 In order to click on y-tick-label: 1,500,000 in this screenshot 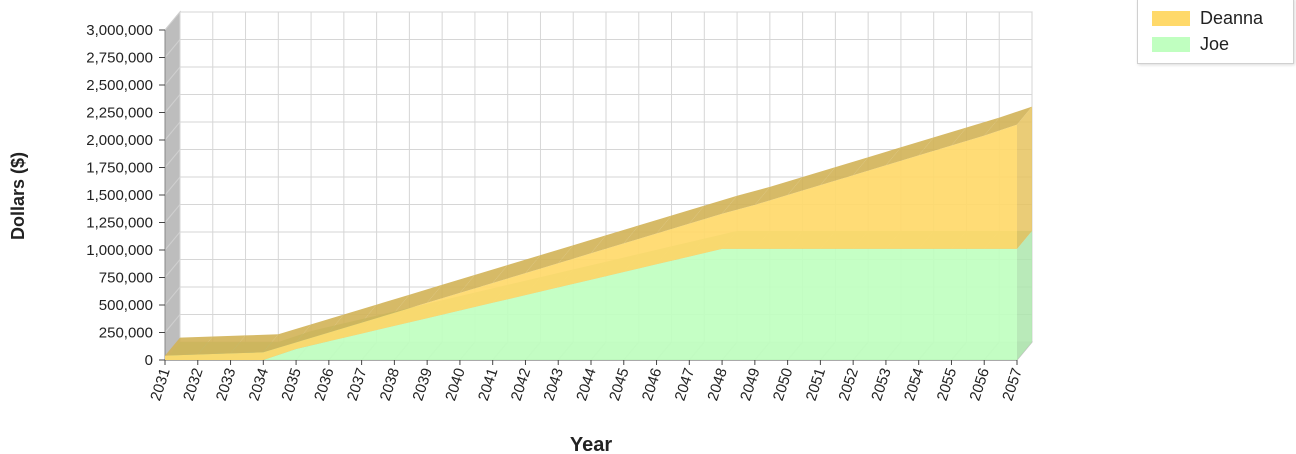, I will do `click(119, 195)`.